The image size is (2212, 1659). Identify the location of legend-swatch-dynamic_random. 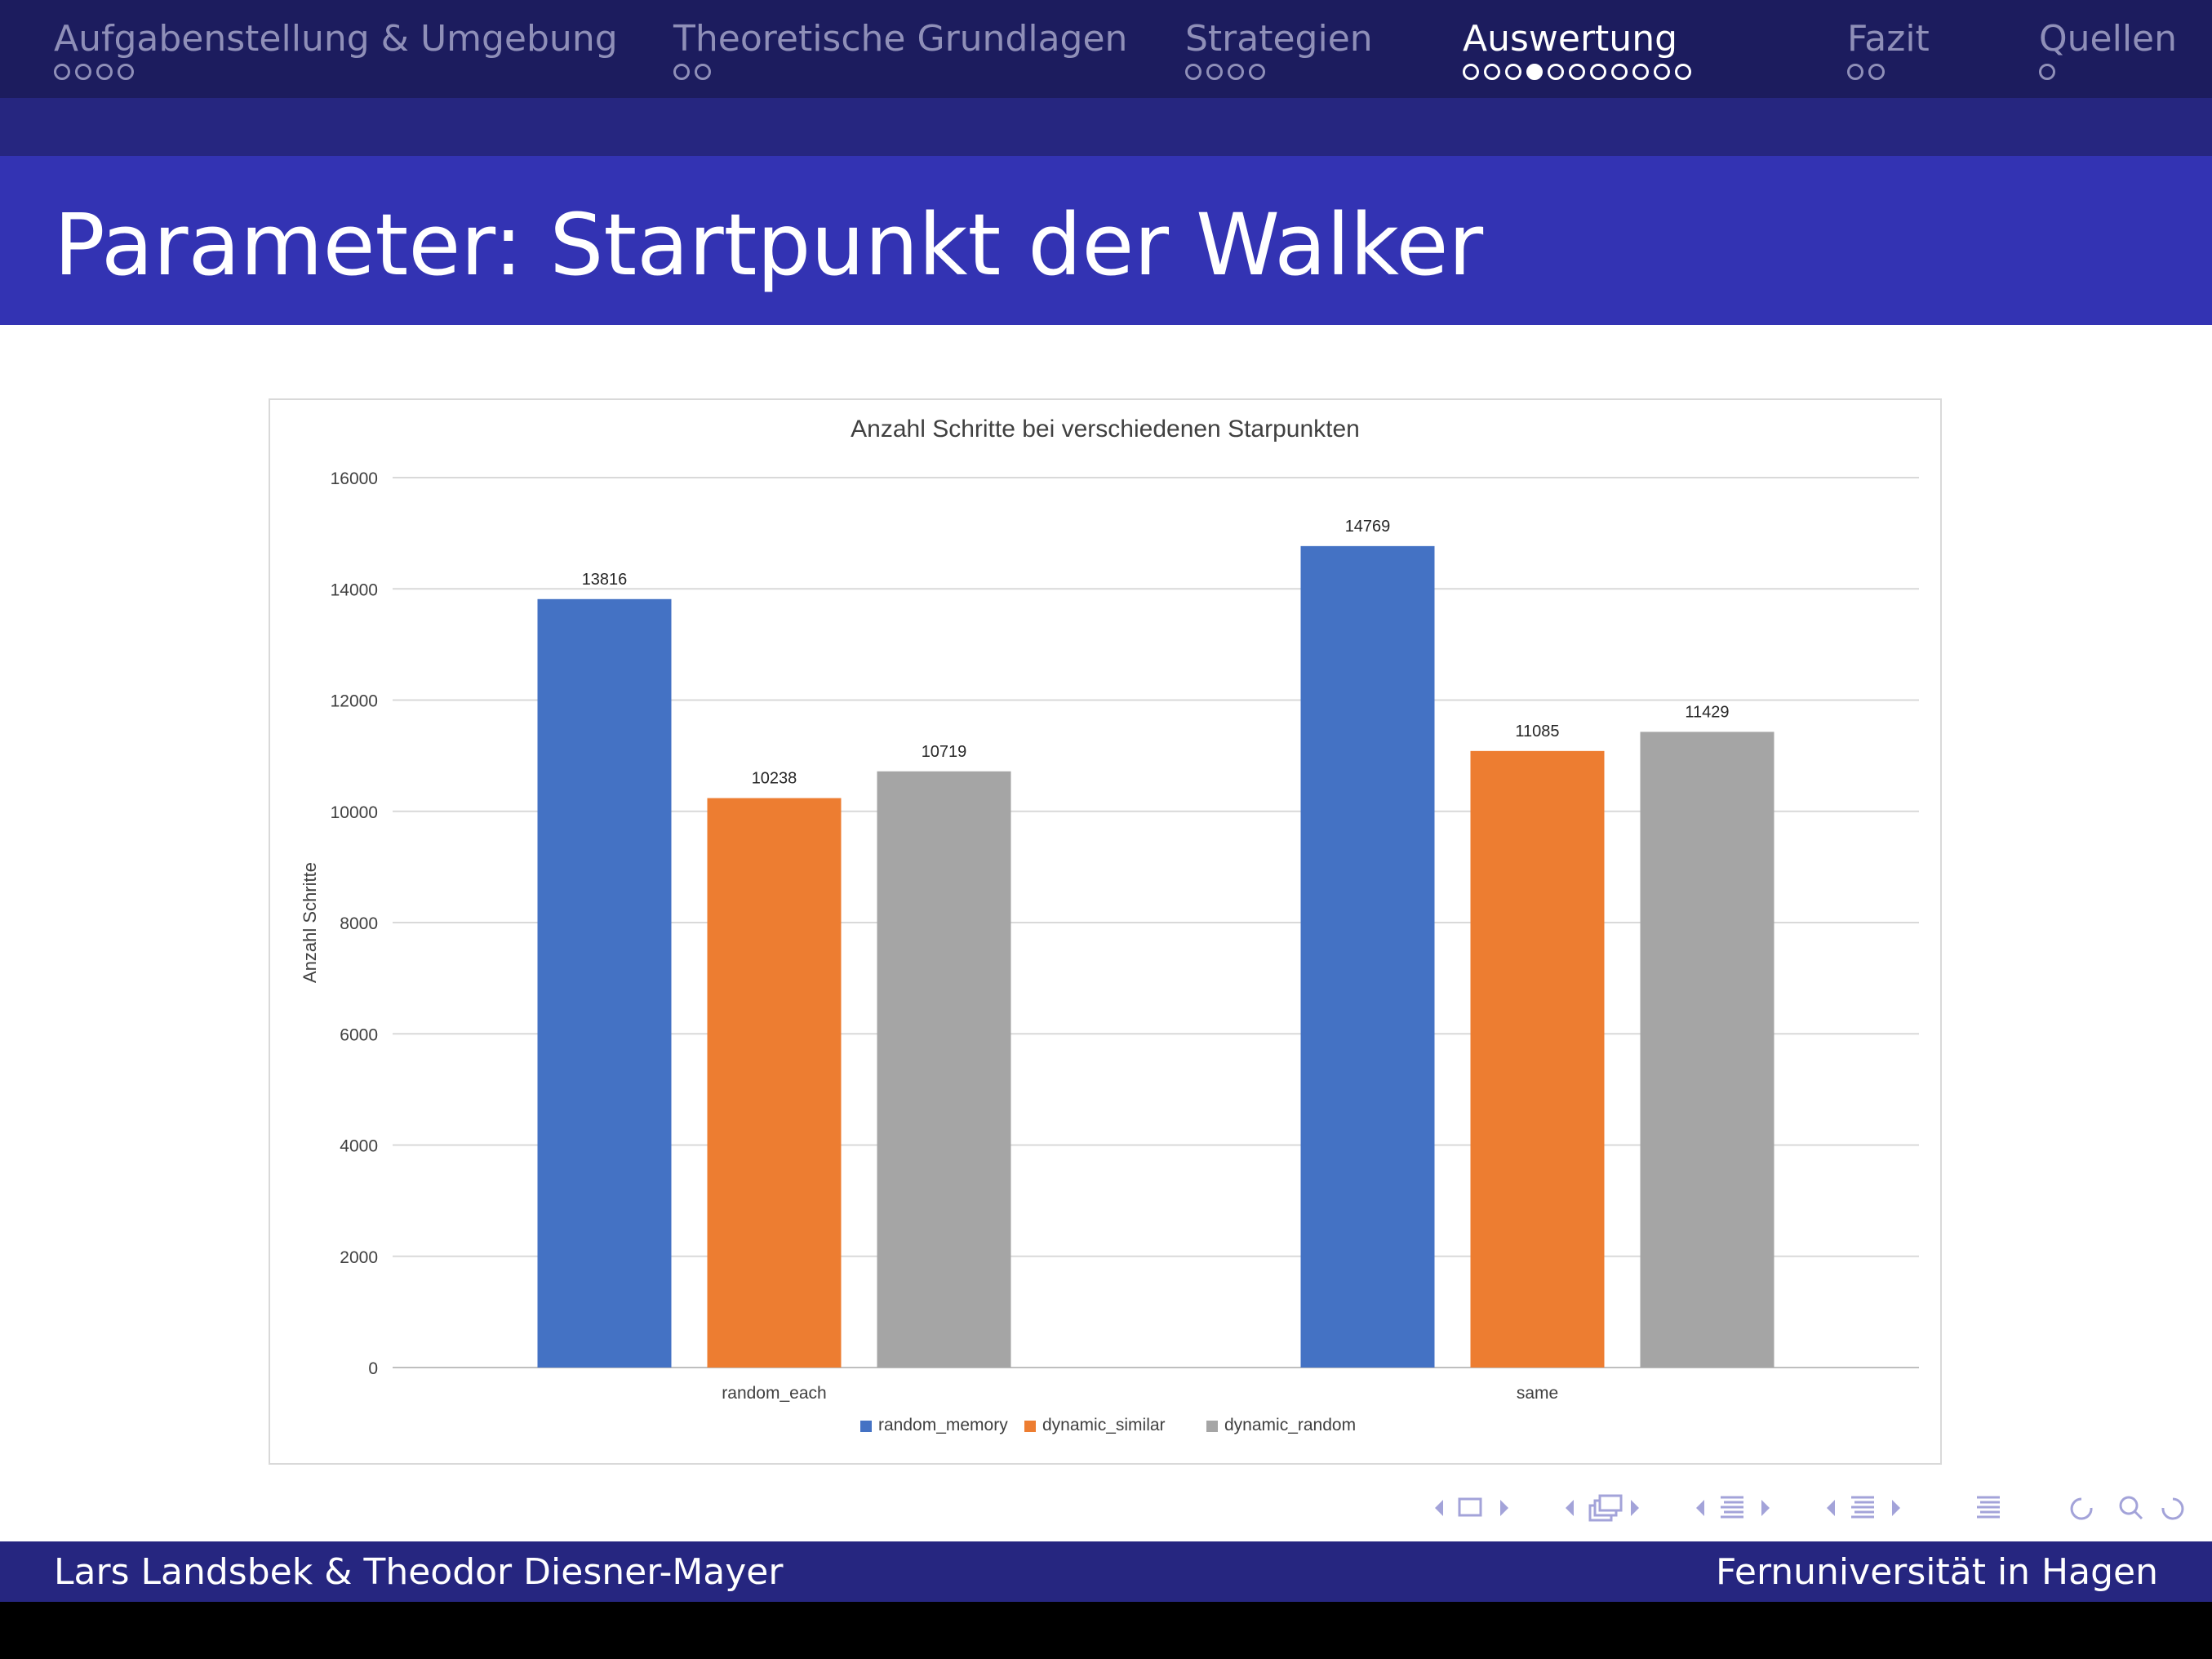
(1212, 1426).